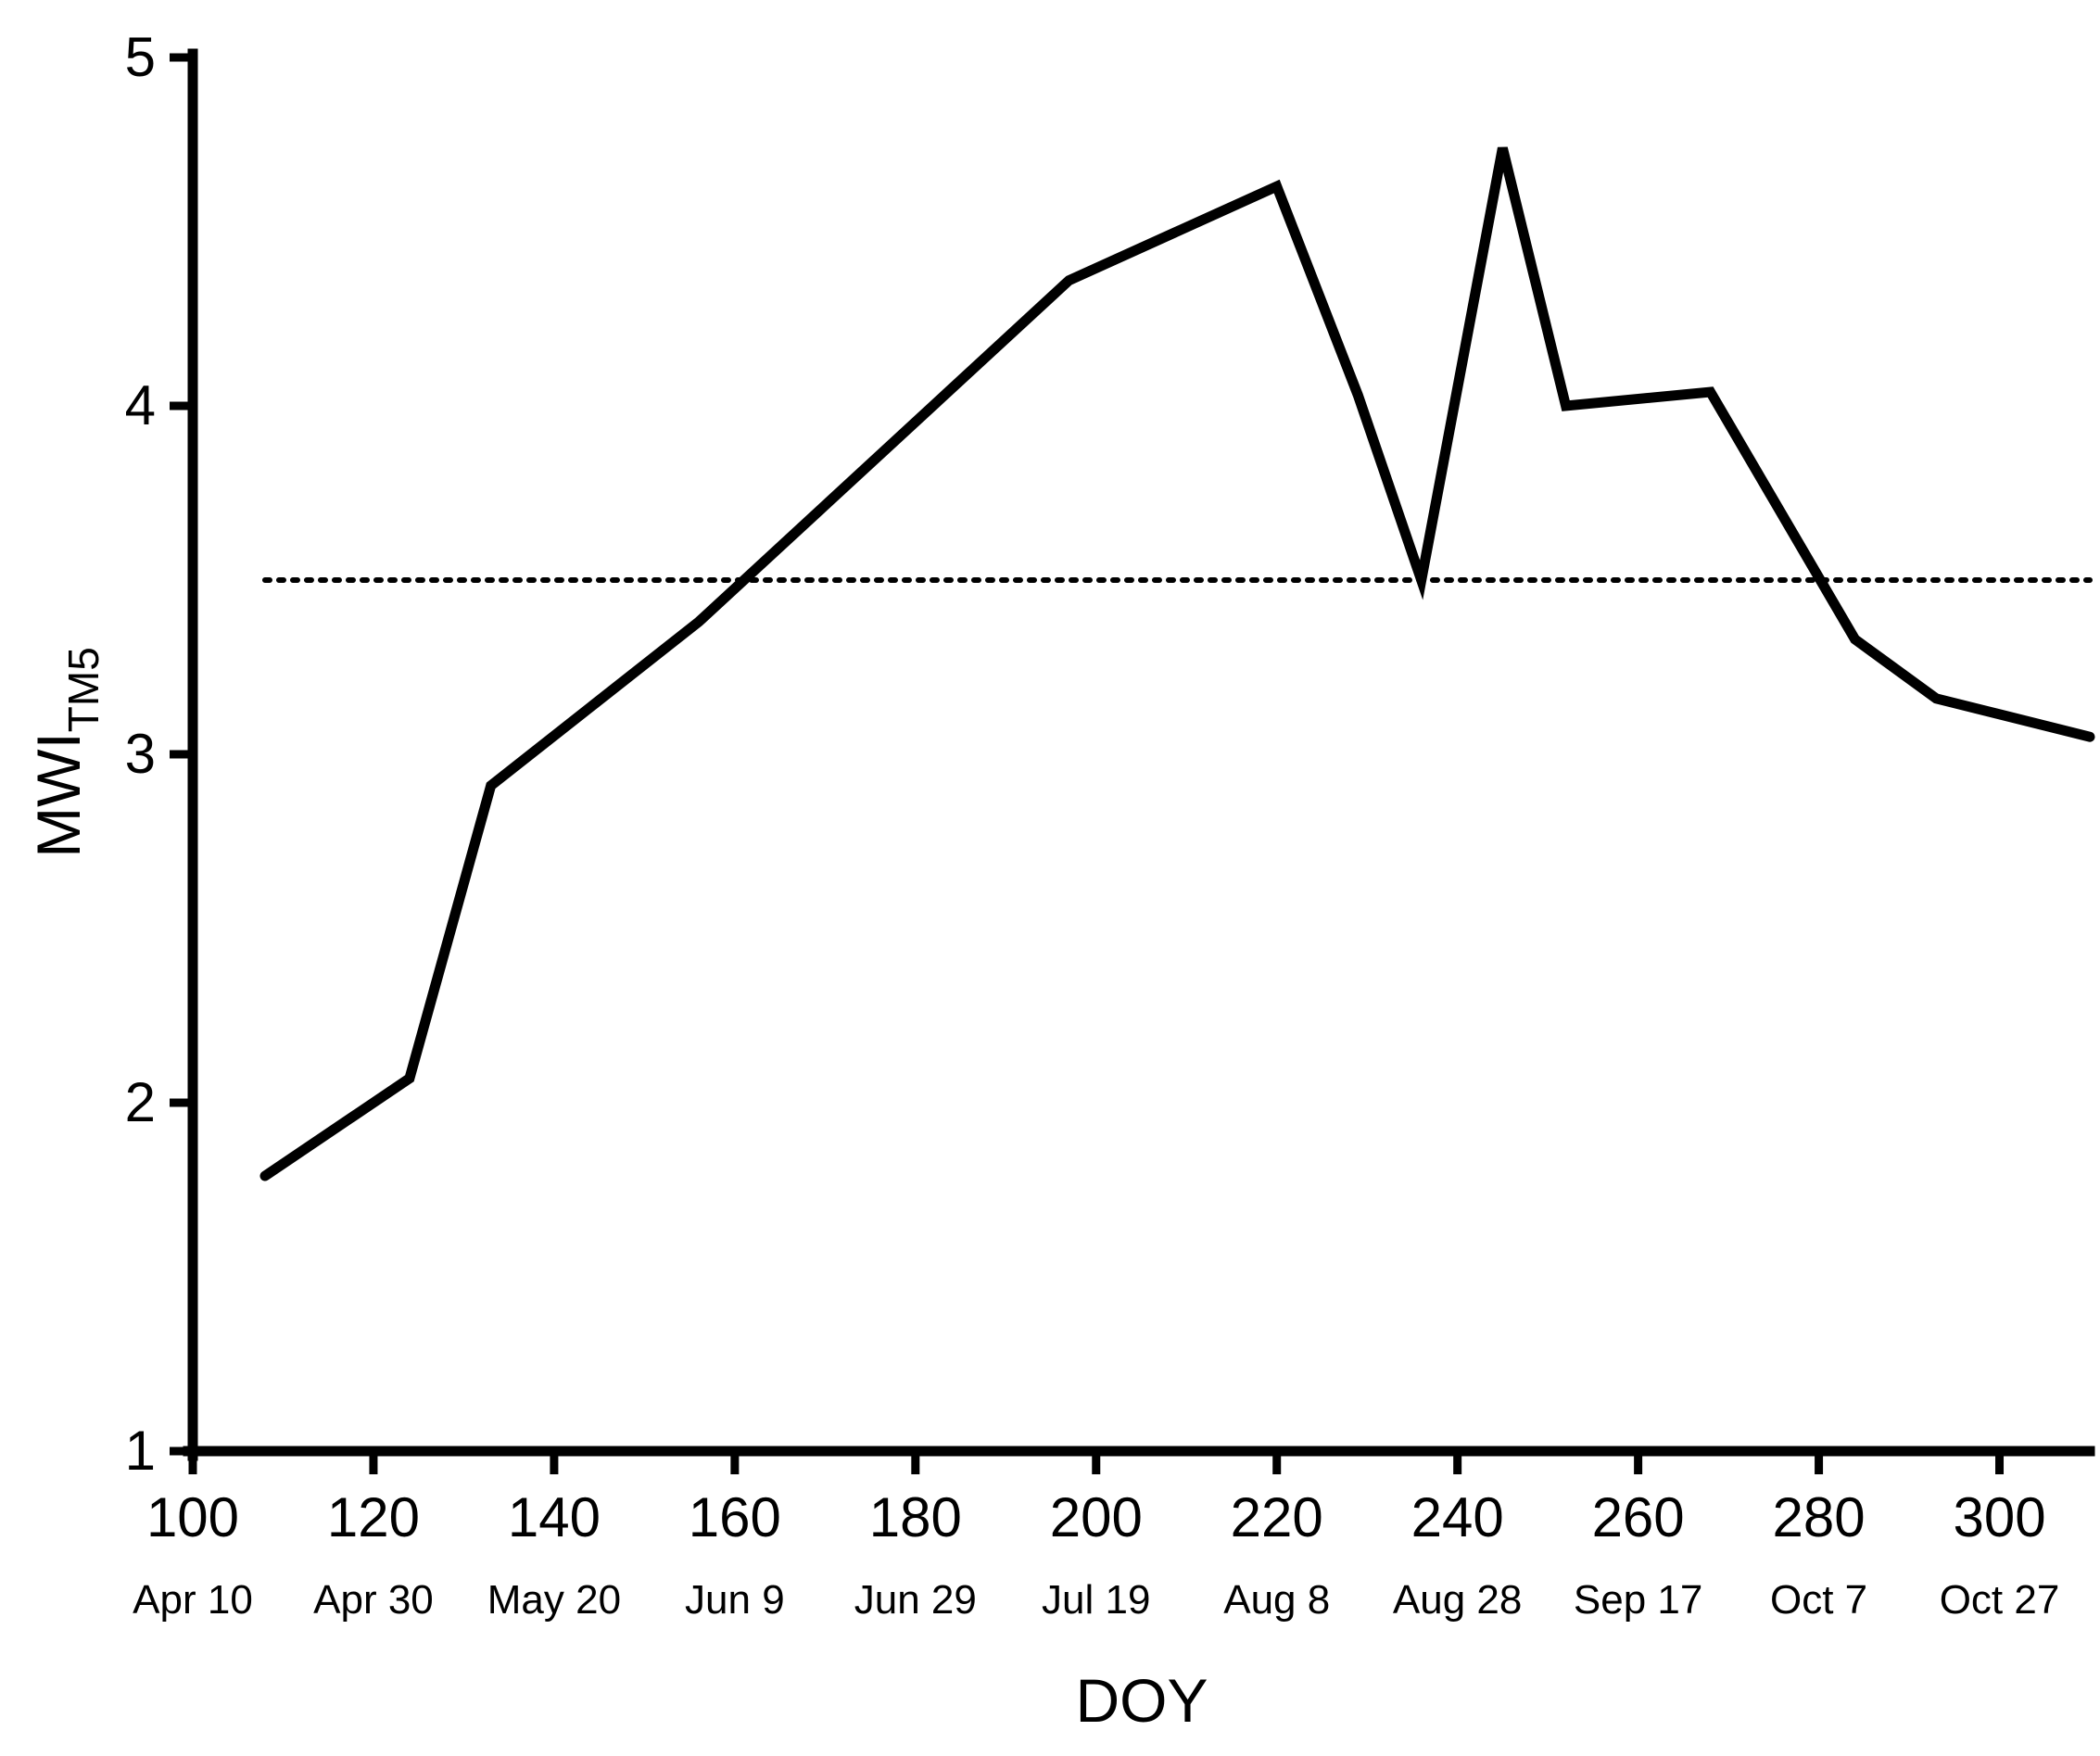  What do you see at coordinates (140, 1102) in the screenshot?
I see `y-tick-label: 2` at bounding box center [140, 1102].